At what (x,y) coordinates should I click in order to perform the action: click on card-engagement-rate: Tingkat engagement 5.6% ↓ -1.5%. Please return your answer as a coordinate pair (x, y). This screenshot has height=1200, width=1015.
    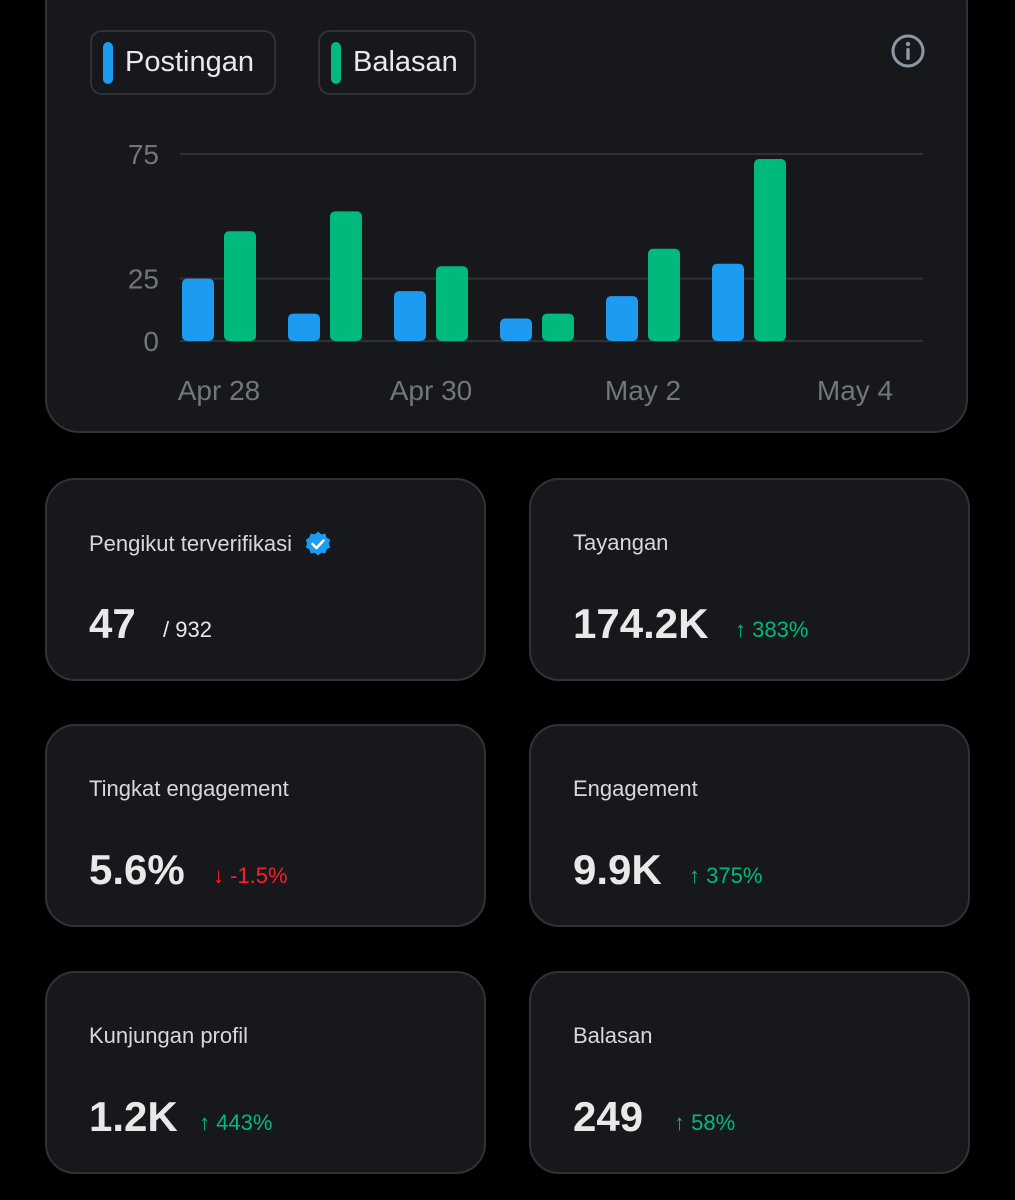
    Looking at the image, I should click on (265, 825).